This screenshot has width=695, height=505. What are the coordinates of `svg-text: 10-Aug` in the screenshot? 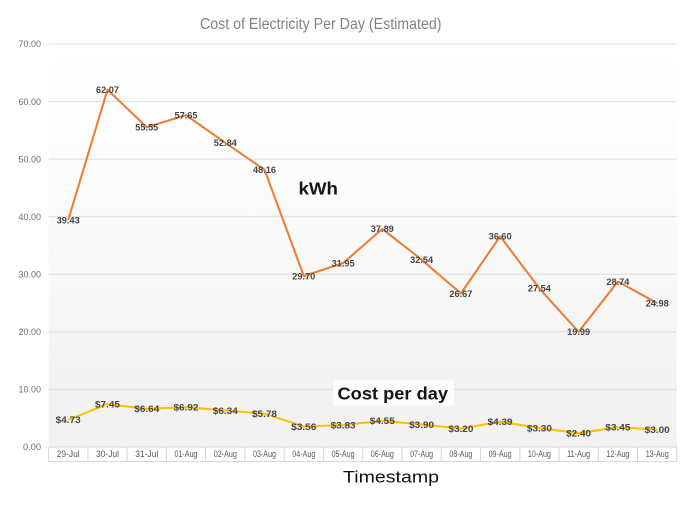 It's located at (539, 454).